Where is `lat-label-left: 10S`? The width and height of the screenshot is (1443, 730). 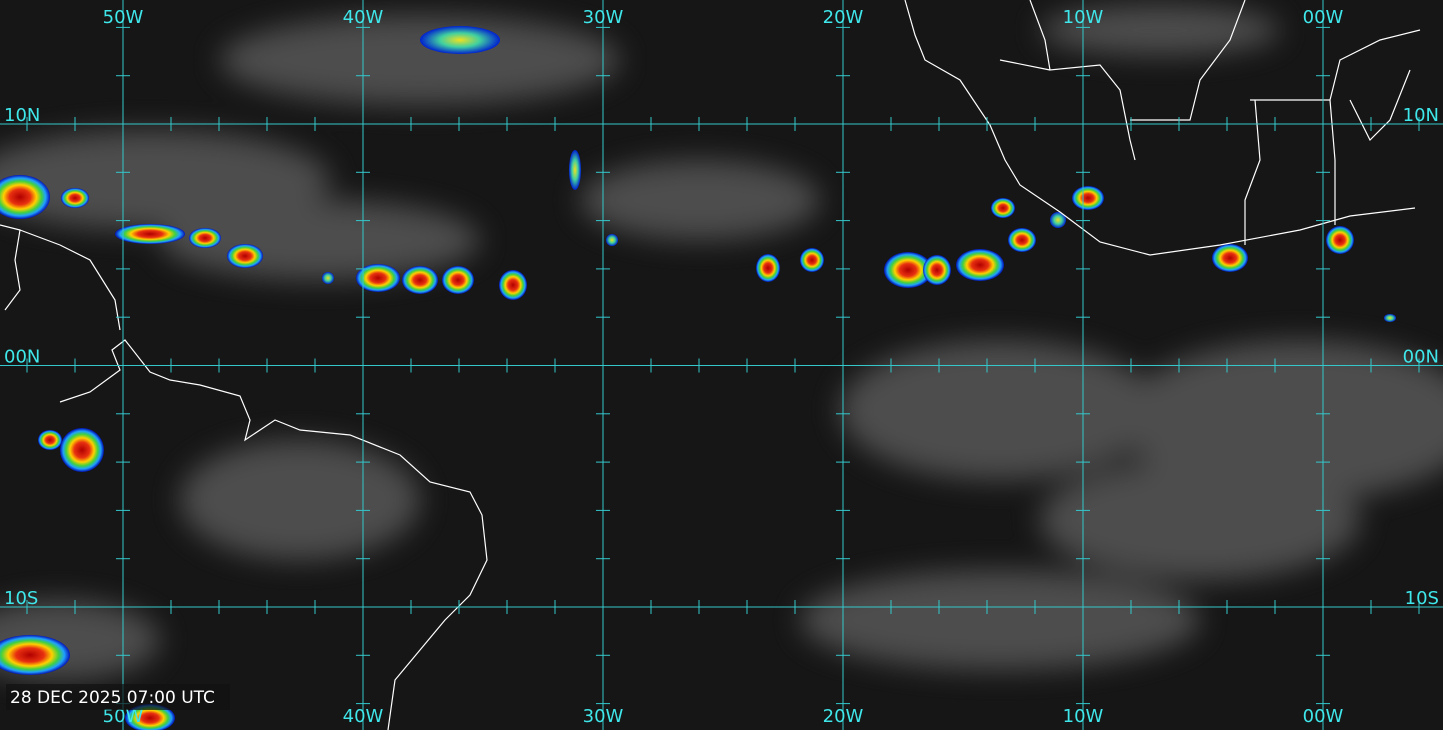 lat-label-left: 10S is located at coordinates (21, 598).